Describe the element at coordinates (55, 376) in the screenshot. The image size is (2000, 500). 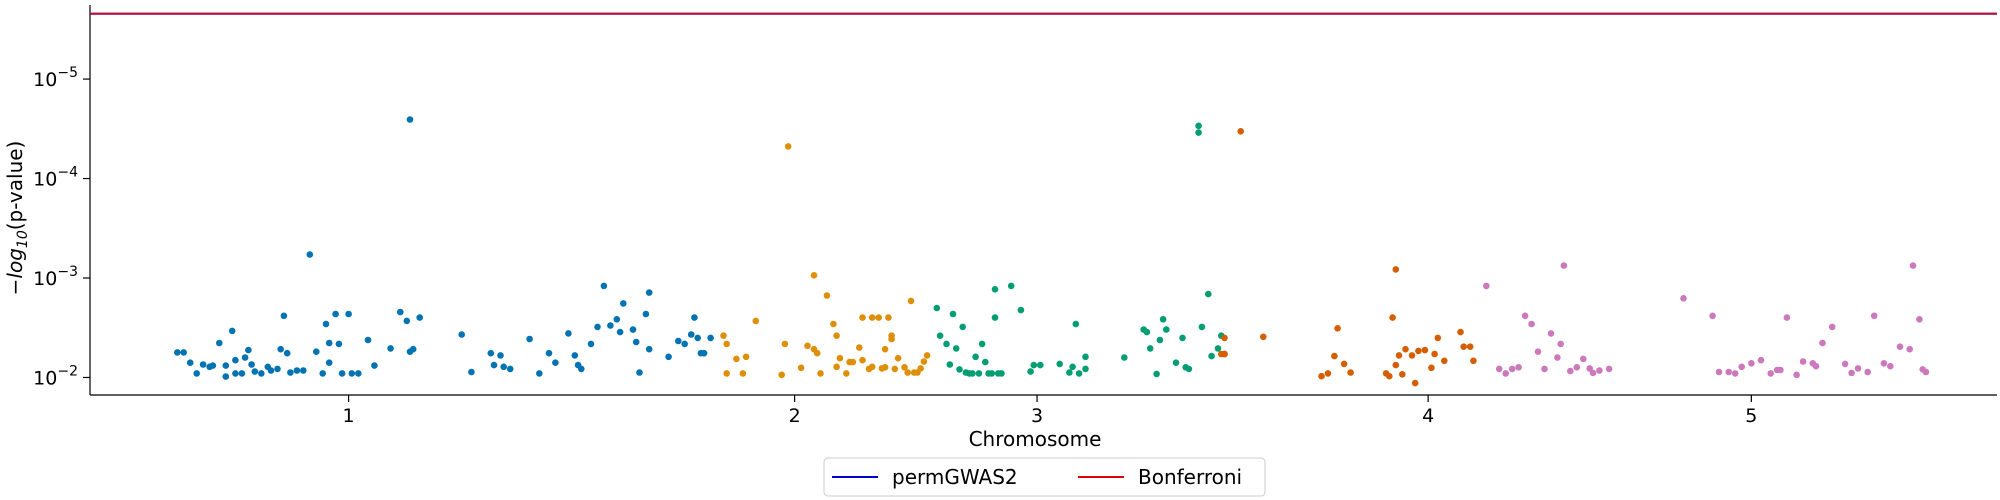
I see `y-tick-label: 10⁻²` at that location.